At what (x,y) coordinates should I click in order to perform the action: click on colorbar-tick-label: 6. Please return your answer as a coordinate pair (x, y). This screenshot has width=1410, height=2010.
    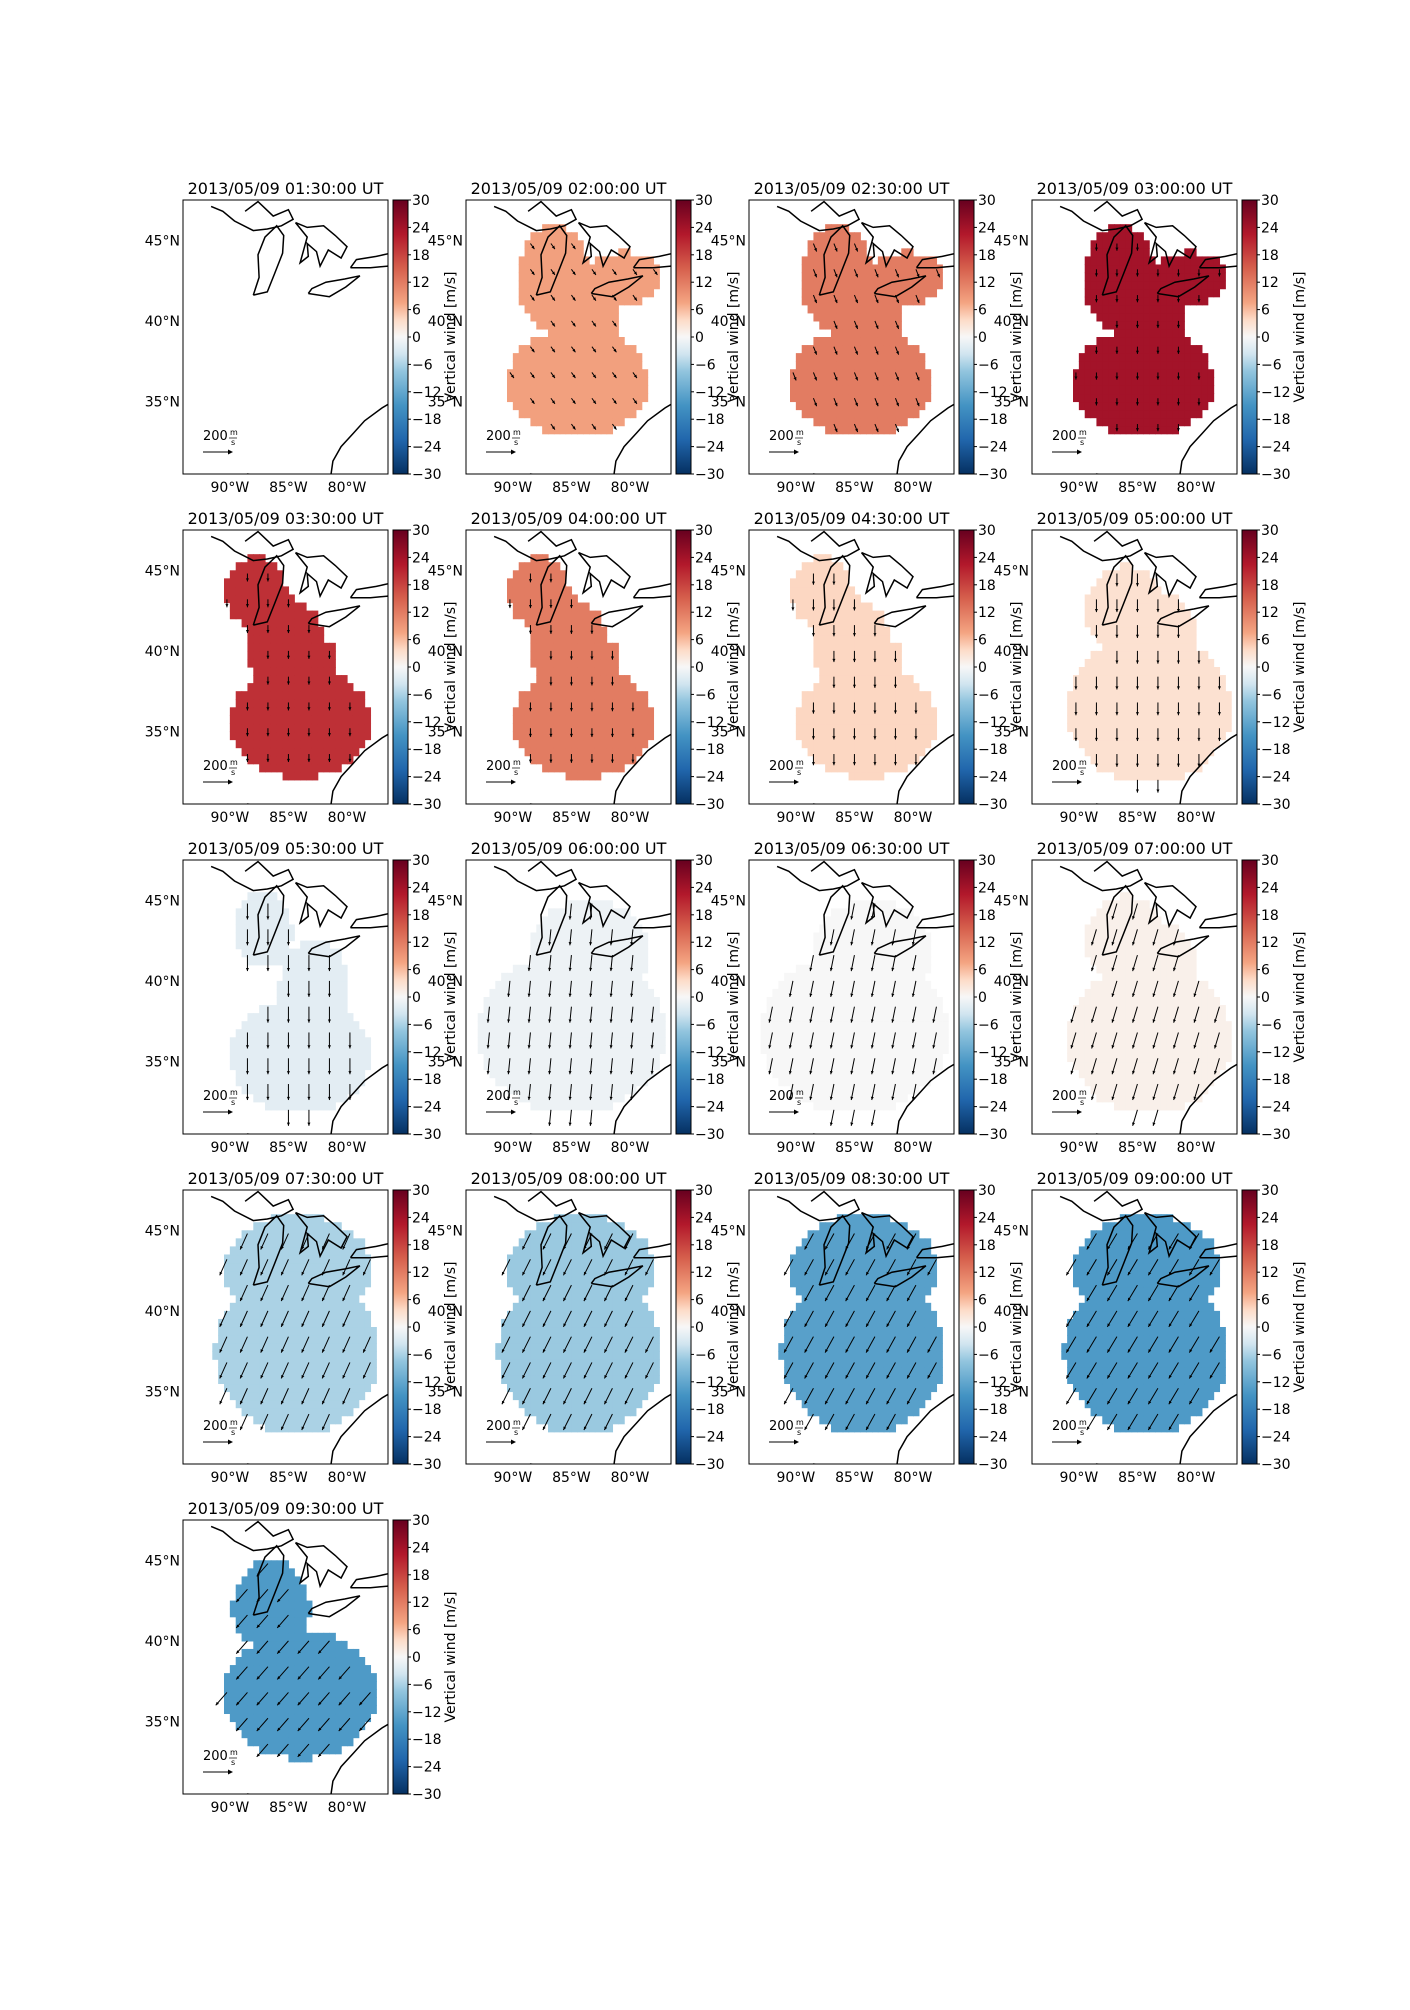
    Looking at the image, I should click on (416, 641).